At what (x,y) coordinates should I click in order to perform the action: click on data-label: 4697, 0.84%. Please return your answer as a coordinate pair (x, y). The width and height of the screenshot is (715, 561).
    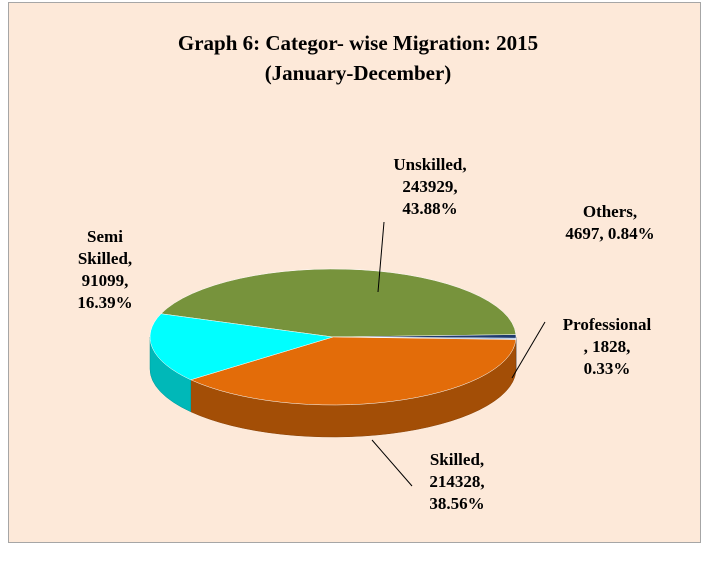
    Looking at the image, I should click on (609, 233).